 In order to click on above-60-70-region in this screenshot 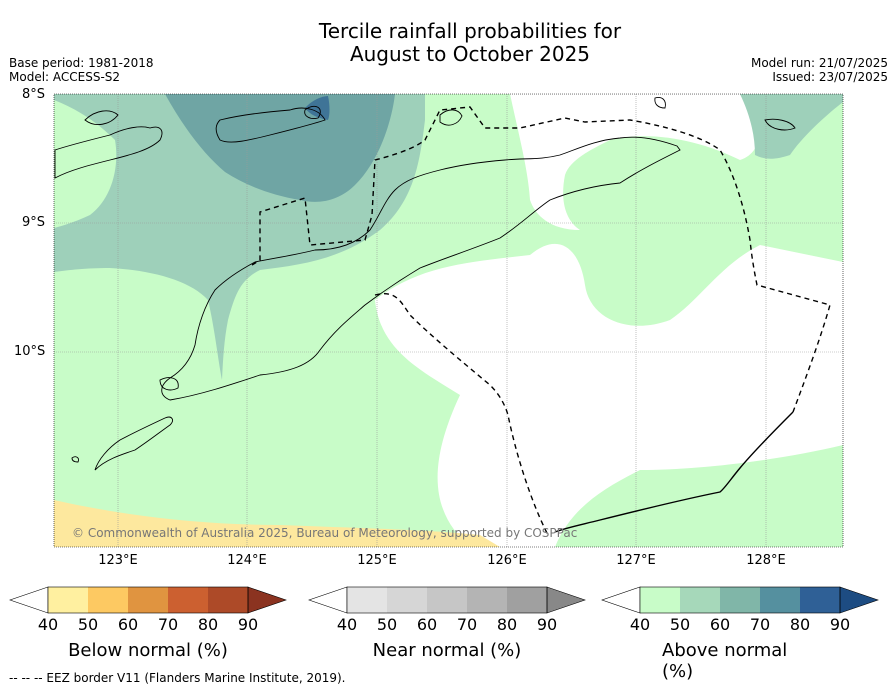, I will do `click(280, 148)`.